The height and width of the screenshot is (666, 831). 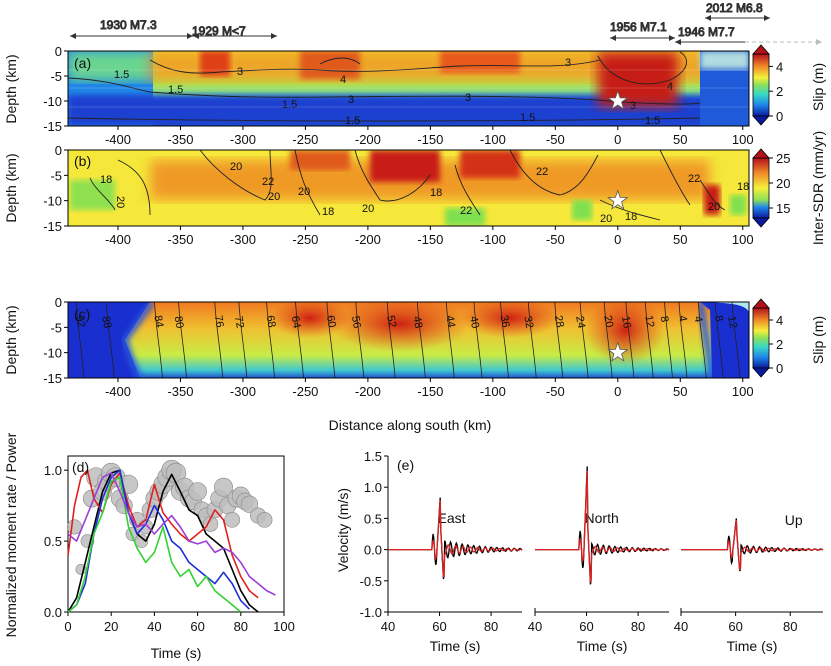 What do you see at coordinates (356, 322) in the screenshot?
I see `rupture-contour-label: 56` at bounding box center [356, 322].